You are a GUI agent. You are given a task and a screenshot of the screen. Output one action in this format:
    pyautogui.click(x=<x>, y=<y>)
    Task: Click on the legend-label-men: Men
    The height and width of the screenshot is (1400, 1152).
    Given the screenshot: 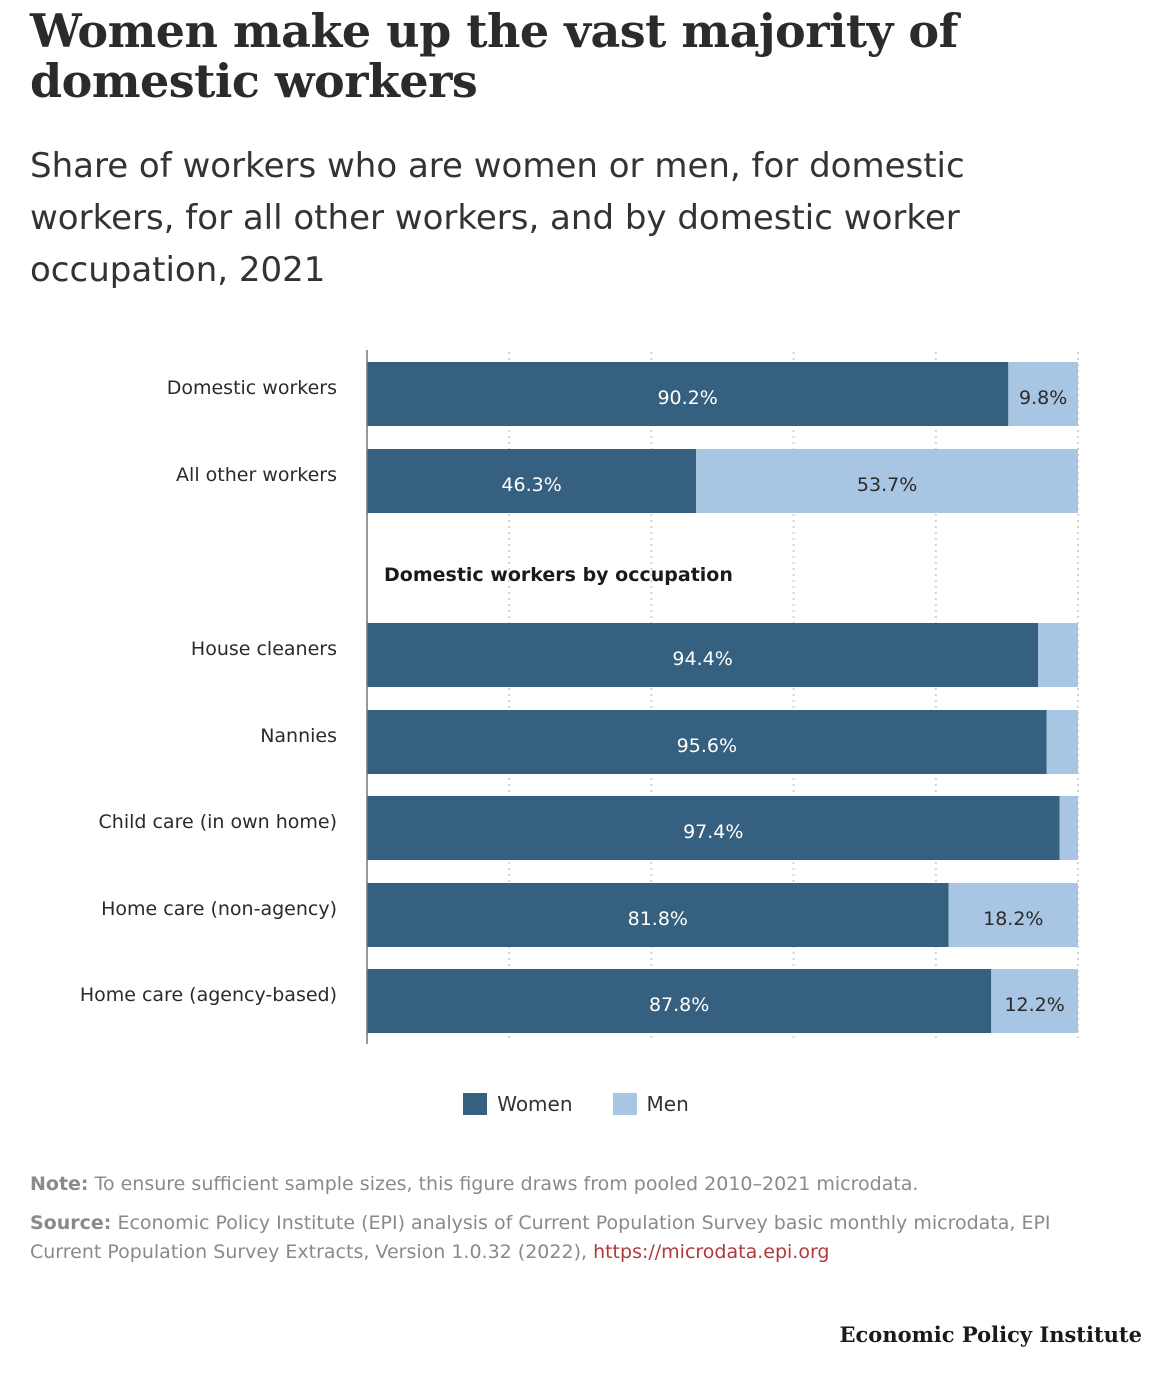 What is the action you would take?
    pyautogui.click(x=667, y=1104)
    